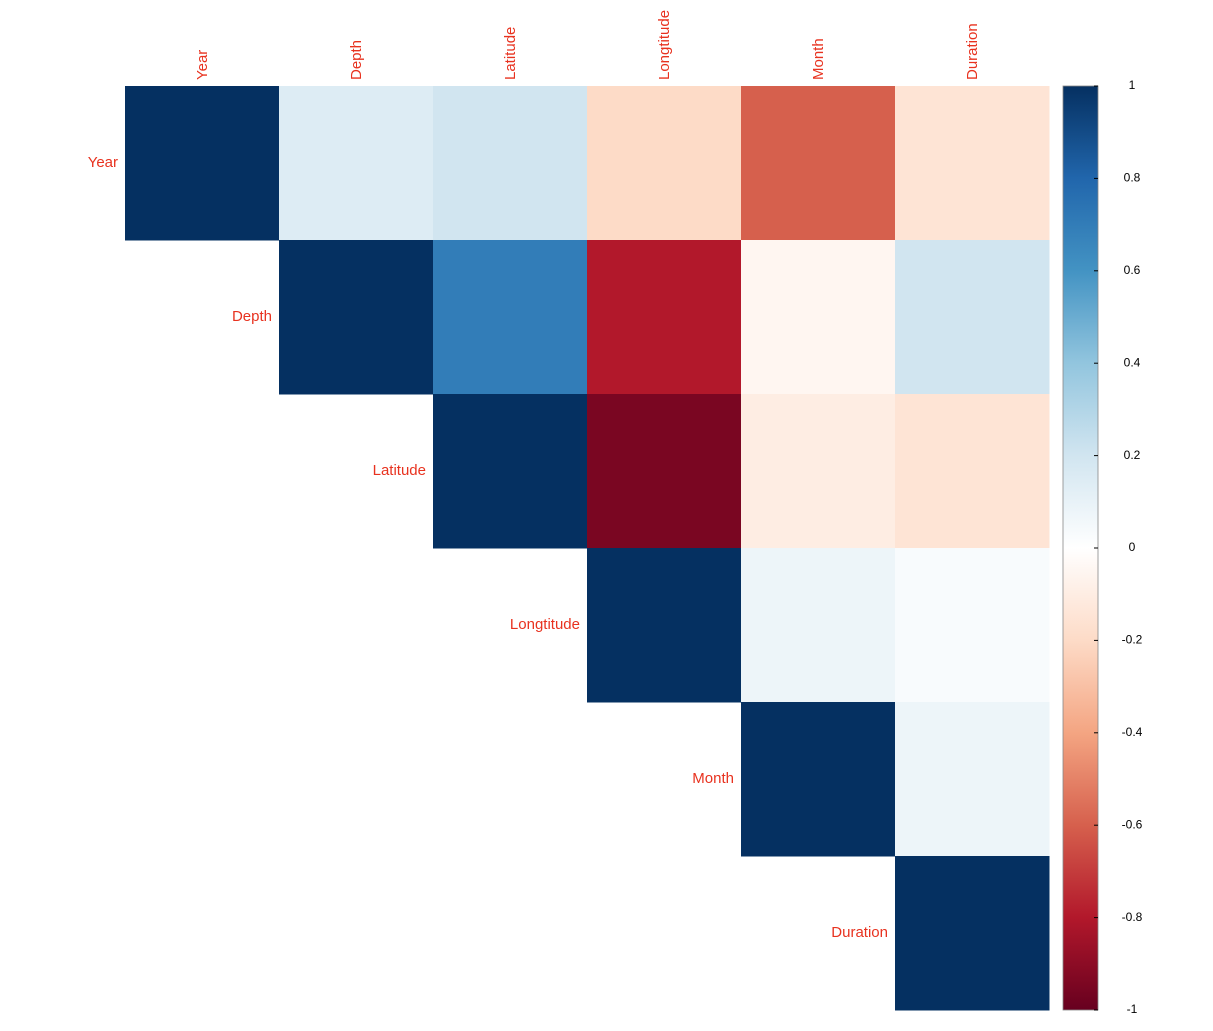  What do you see at coordinates (1132, 732) in the screenshot?
I see `color-bar-tick-label: -0.4` at bounding box center [1132, 732].